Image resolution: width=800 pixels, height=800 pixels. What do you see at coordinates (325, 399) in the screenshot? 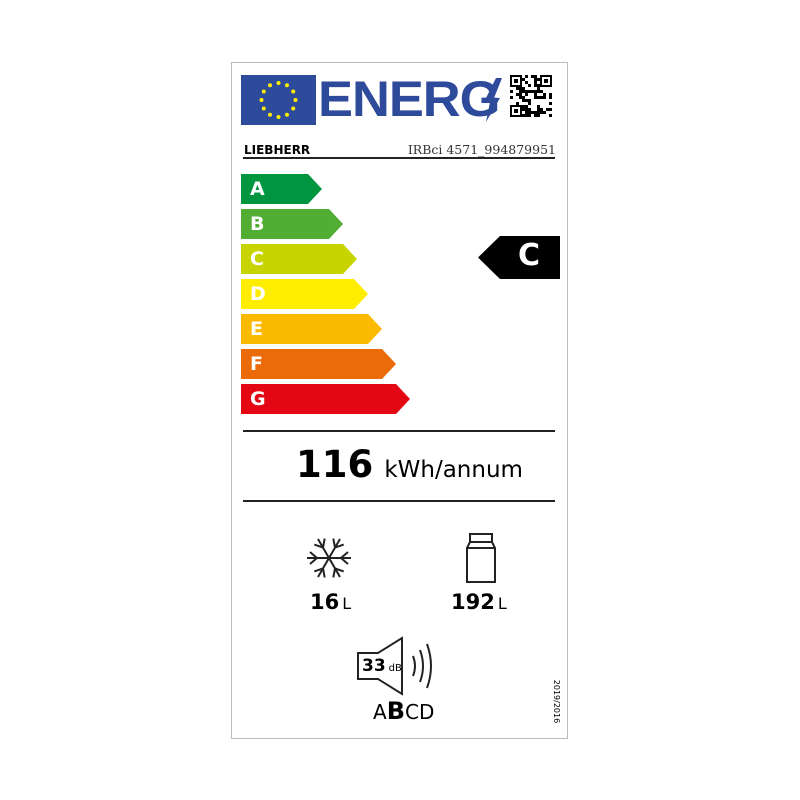
I see `energy-class-bar-g` at bounding box center [325, 399].